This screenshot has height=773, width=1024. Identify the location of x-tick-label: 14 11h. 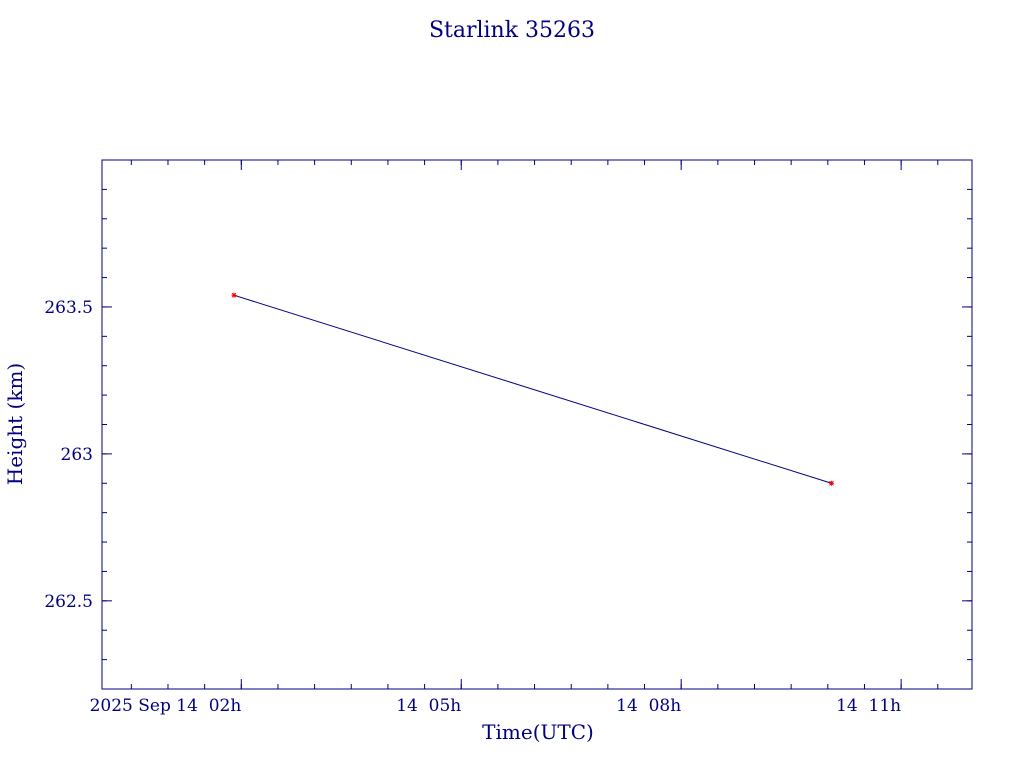
(868, 706).